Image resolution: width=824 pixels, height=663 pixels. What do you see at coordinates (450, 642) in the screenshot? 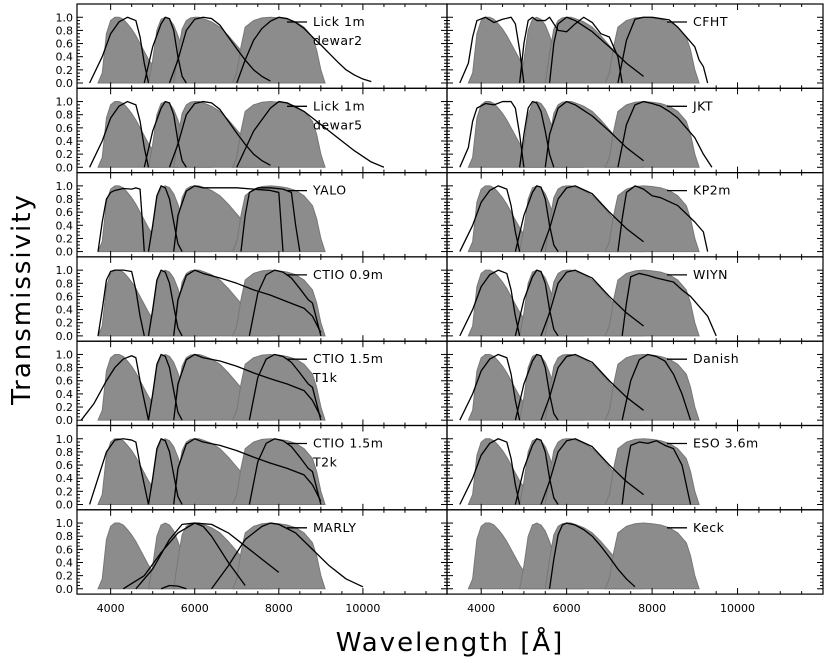
I see `x-axis-title: Wavelength [Å]` at bounding box center [450, 642].